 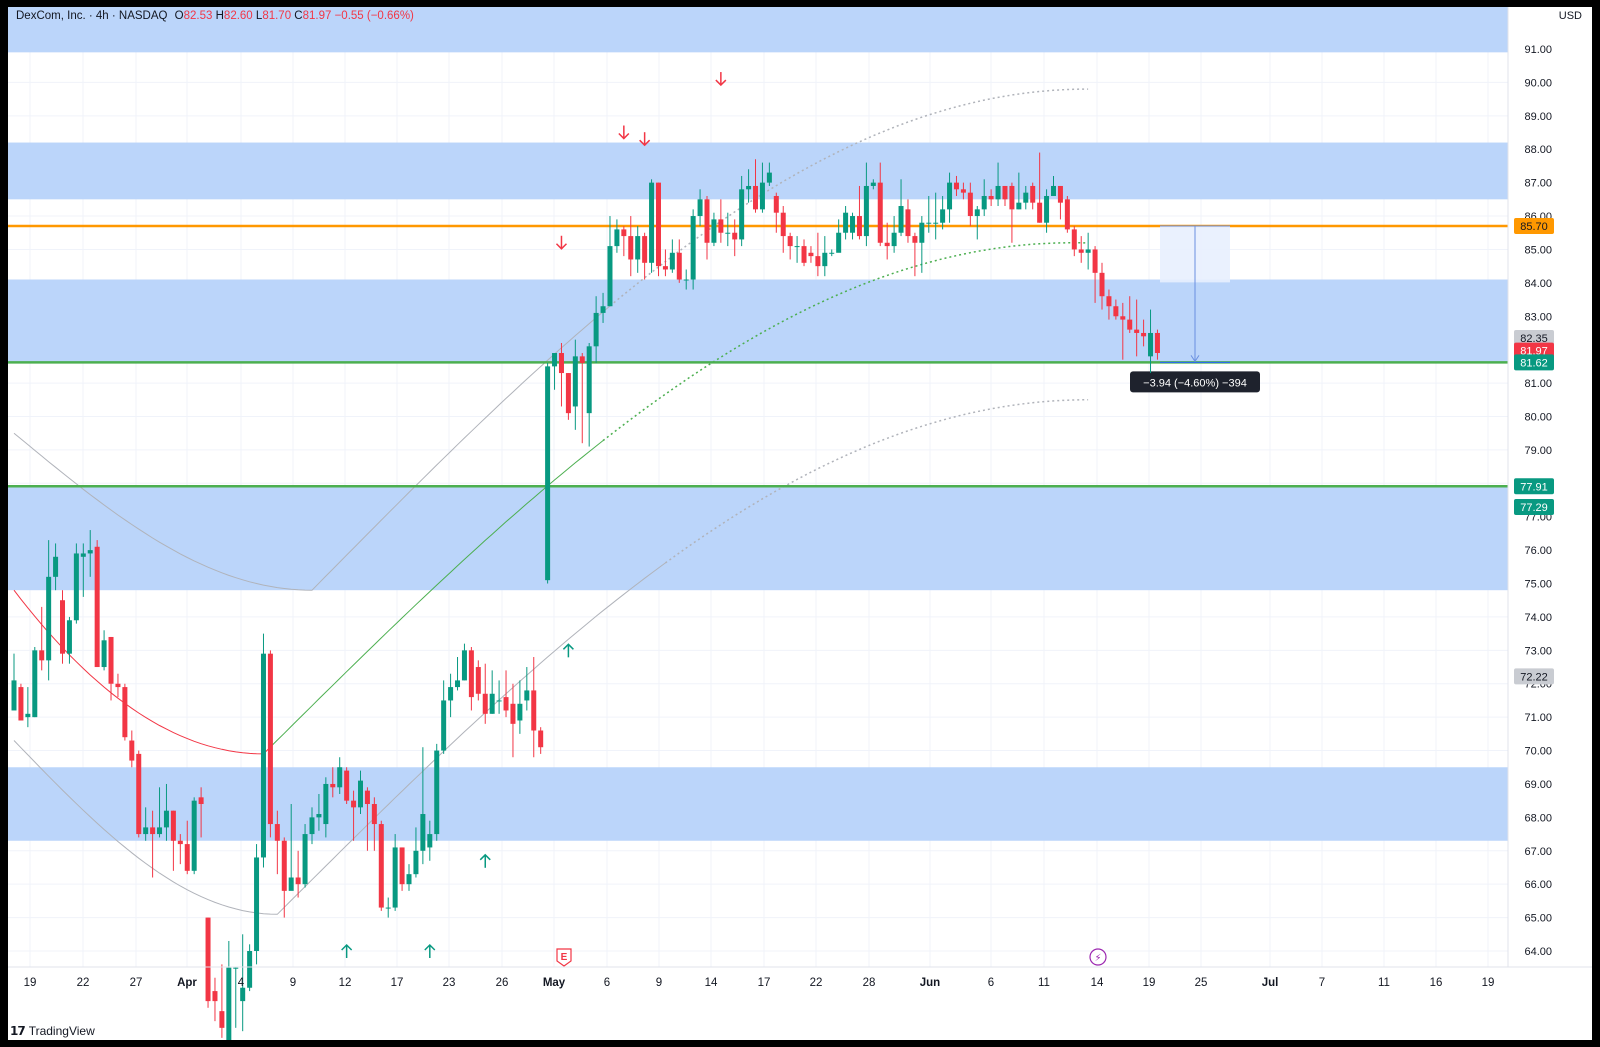 What do you see at coordinates (816, 983) in the screenshot?
I see `time-tick-label: 22` at bounding box center [816, 983].